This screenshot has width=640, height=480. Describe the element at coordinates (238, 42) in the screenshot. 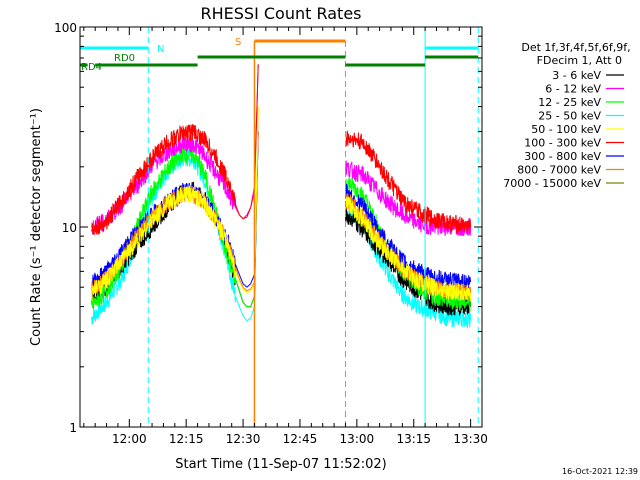

I see `label-s: S` at that location.